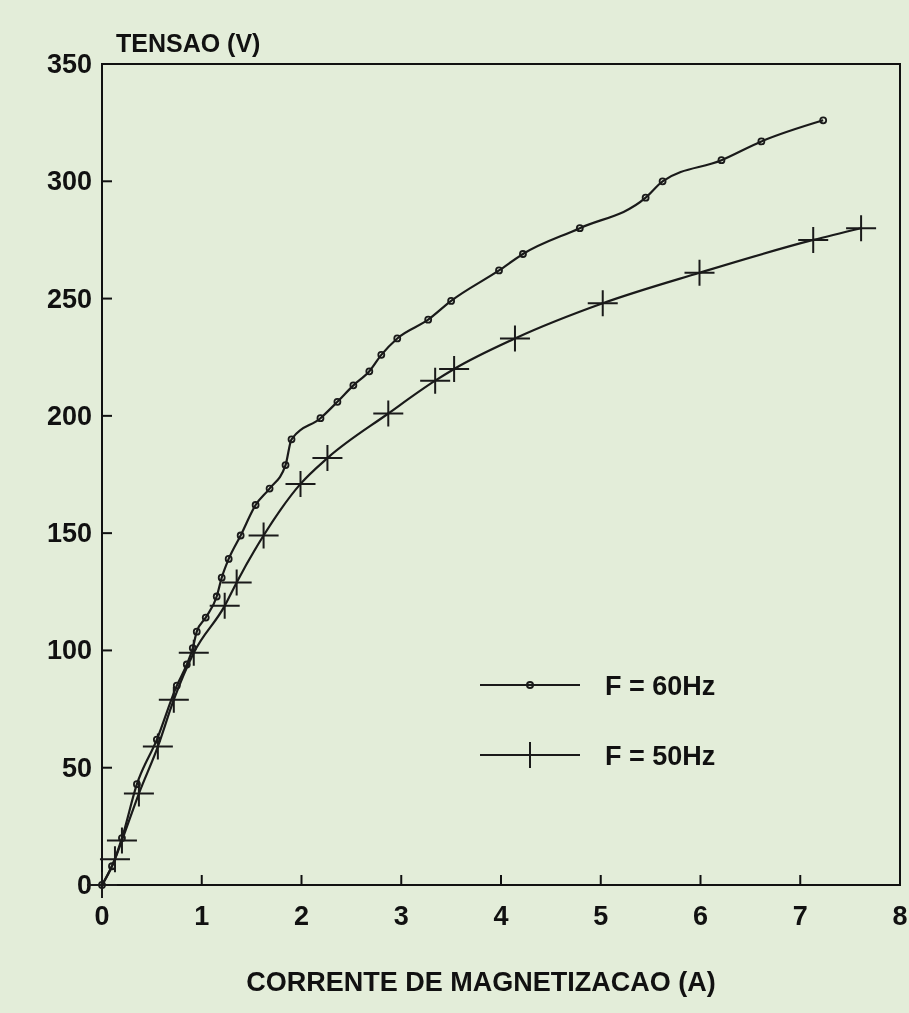 This screenshot has width=909, height=1013. I want to click on y-tick-label: 250, so click(69, 298).